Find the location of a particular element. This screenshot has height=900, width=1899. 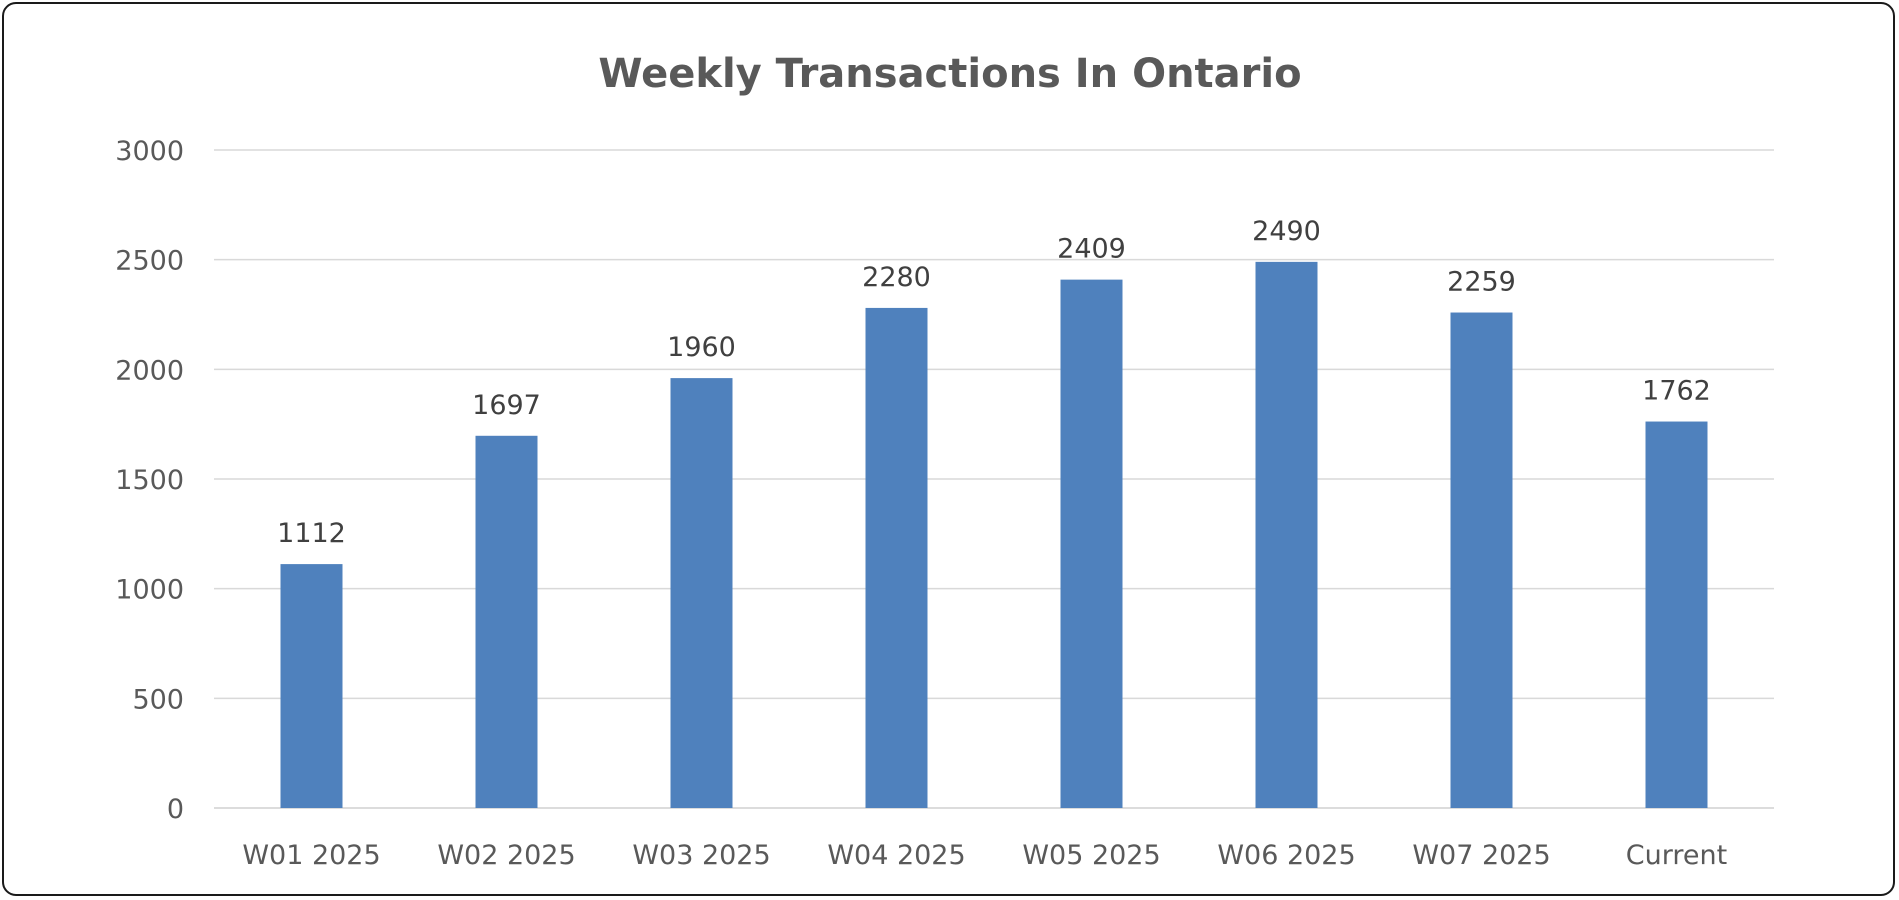

y-tick-label: 500 is located at coordinates (158, 699).